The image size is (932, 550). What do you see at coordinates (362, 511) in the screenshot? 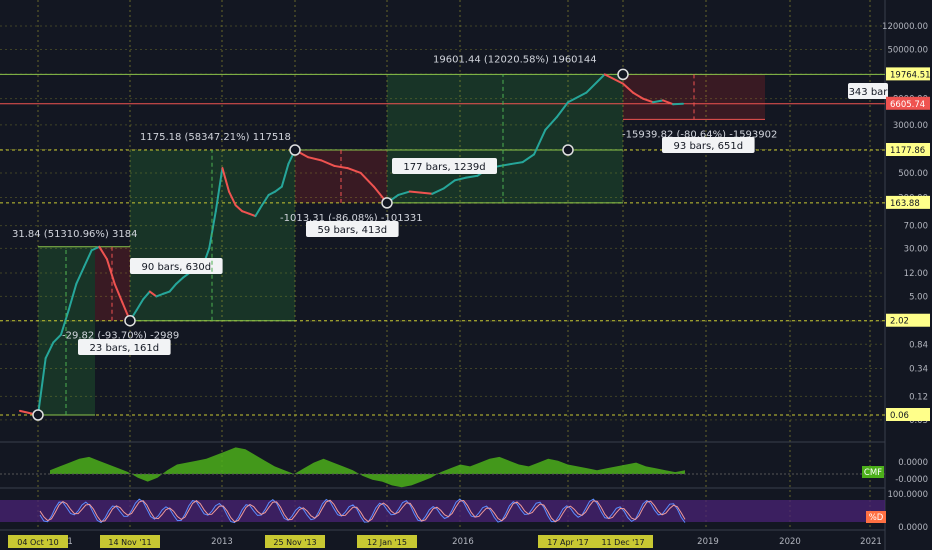
I see `oscillator-k-line` at bounding box center [362, 511].